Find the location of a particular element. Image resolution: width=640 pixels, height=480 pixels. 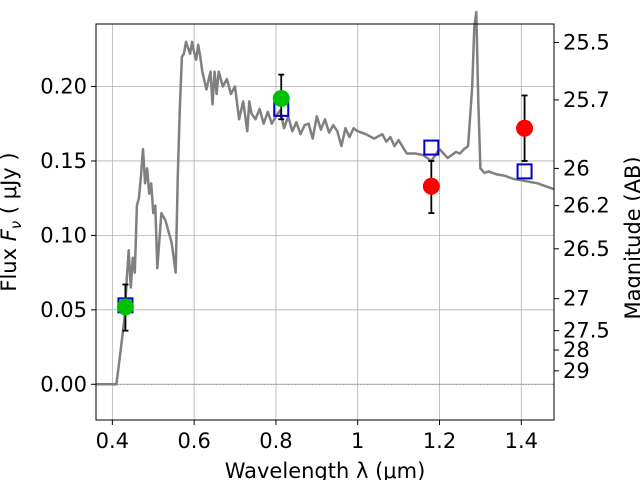

x-axis-label: Wavelength λ (μm) is located at coordinates (325, 469).